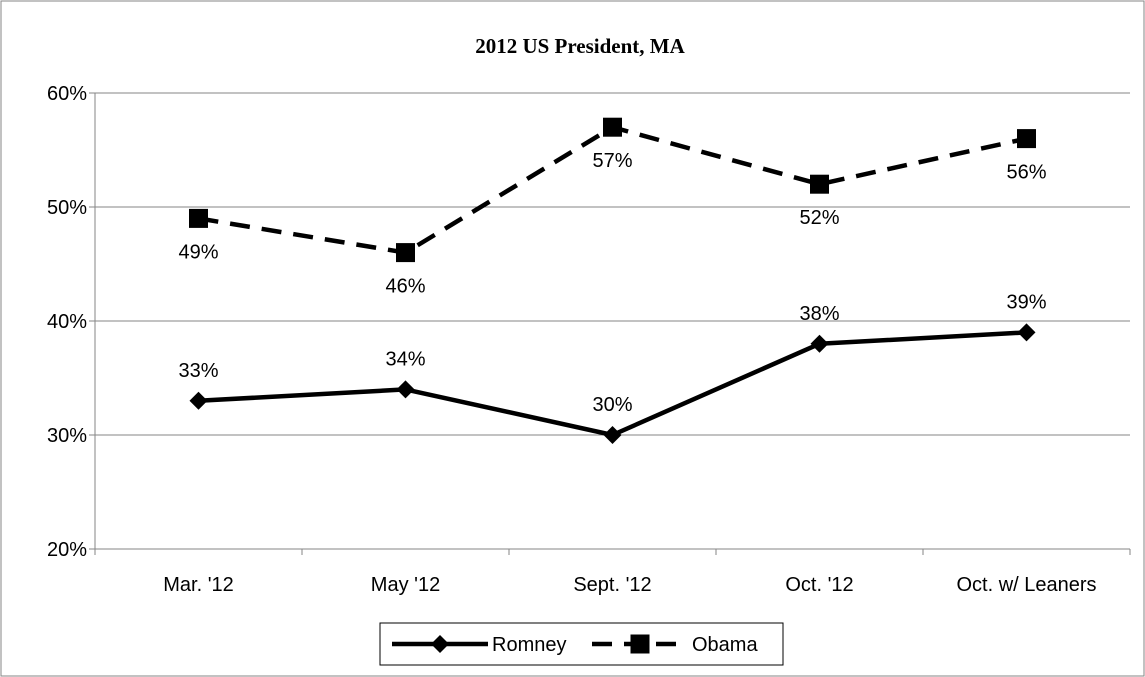  I want to click on y-tick-label: 50%, so click(67, 208).